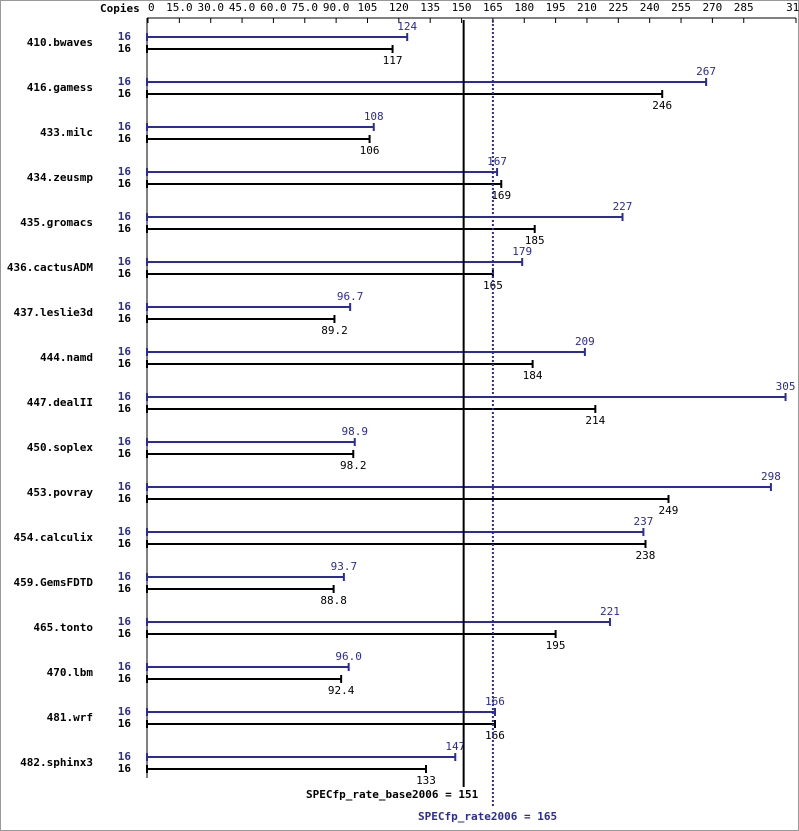 Image resolution: width=799 pixels, height=831 pixels. I want to click on benchmark-name: 435.gromacs, so click(56, 222).